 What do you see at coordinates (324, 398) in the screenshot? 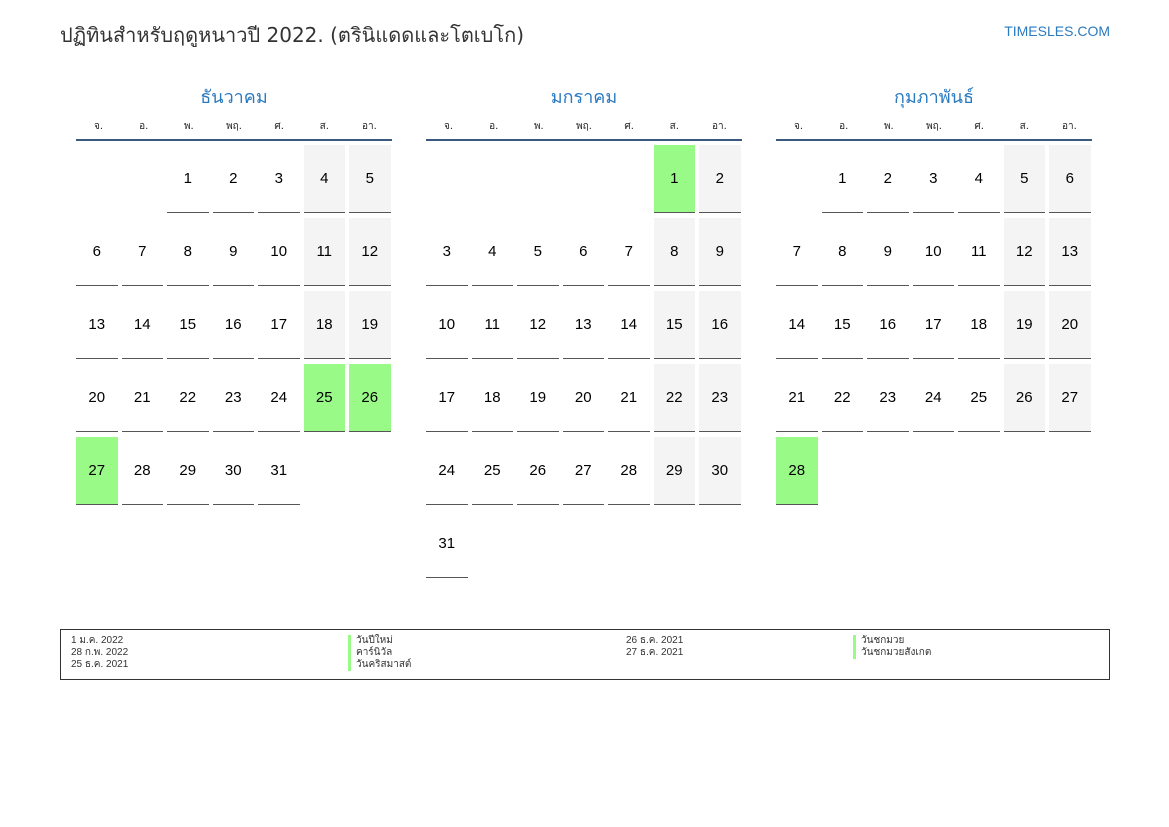
I see `holiday-day-cell: 25` at bounding box center [324, 398].